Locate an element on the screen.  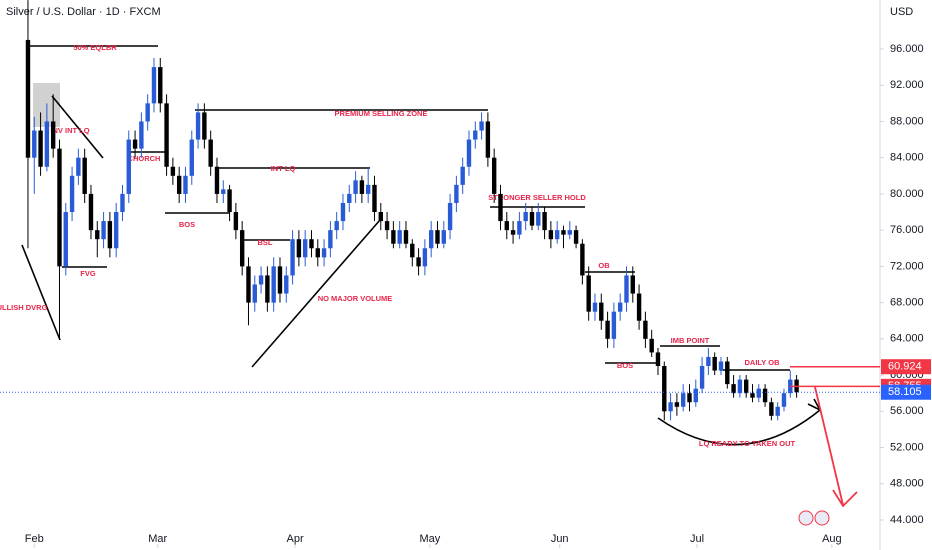
y-tick-label: 92.000 is located at coordinates (907, 85).